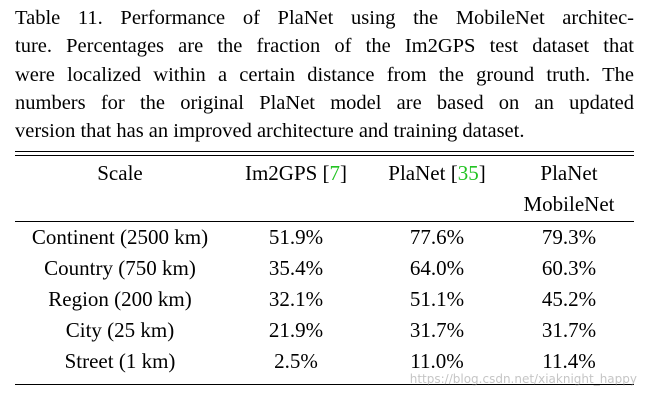 The image size is (649, 405). What do you see at coordinates (120, 330) in the screenshot?
I see `row-label: City (25 km)` at bounding box center [120, 330].